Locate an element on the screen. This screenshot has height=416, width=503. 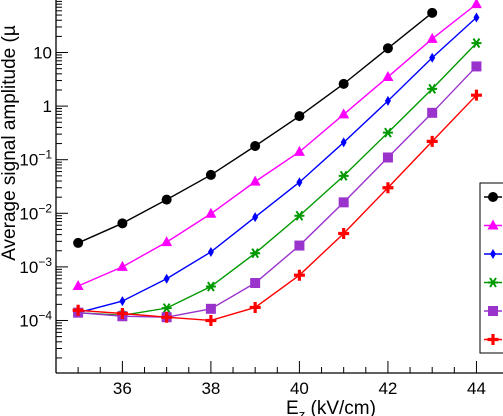
x-tick-label: 38 is located at coordinates (210, 388).